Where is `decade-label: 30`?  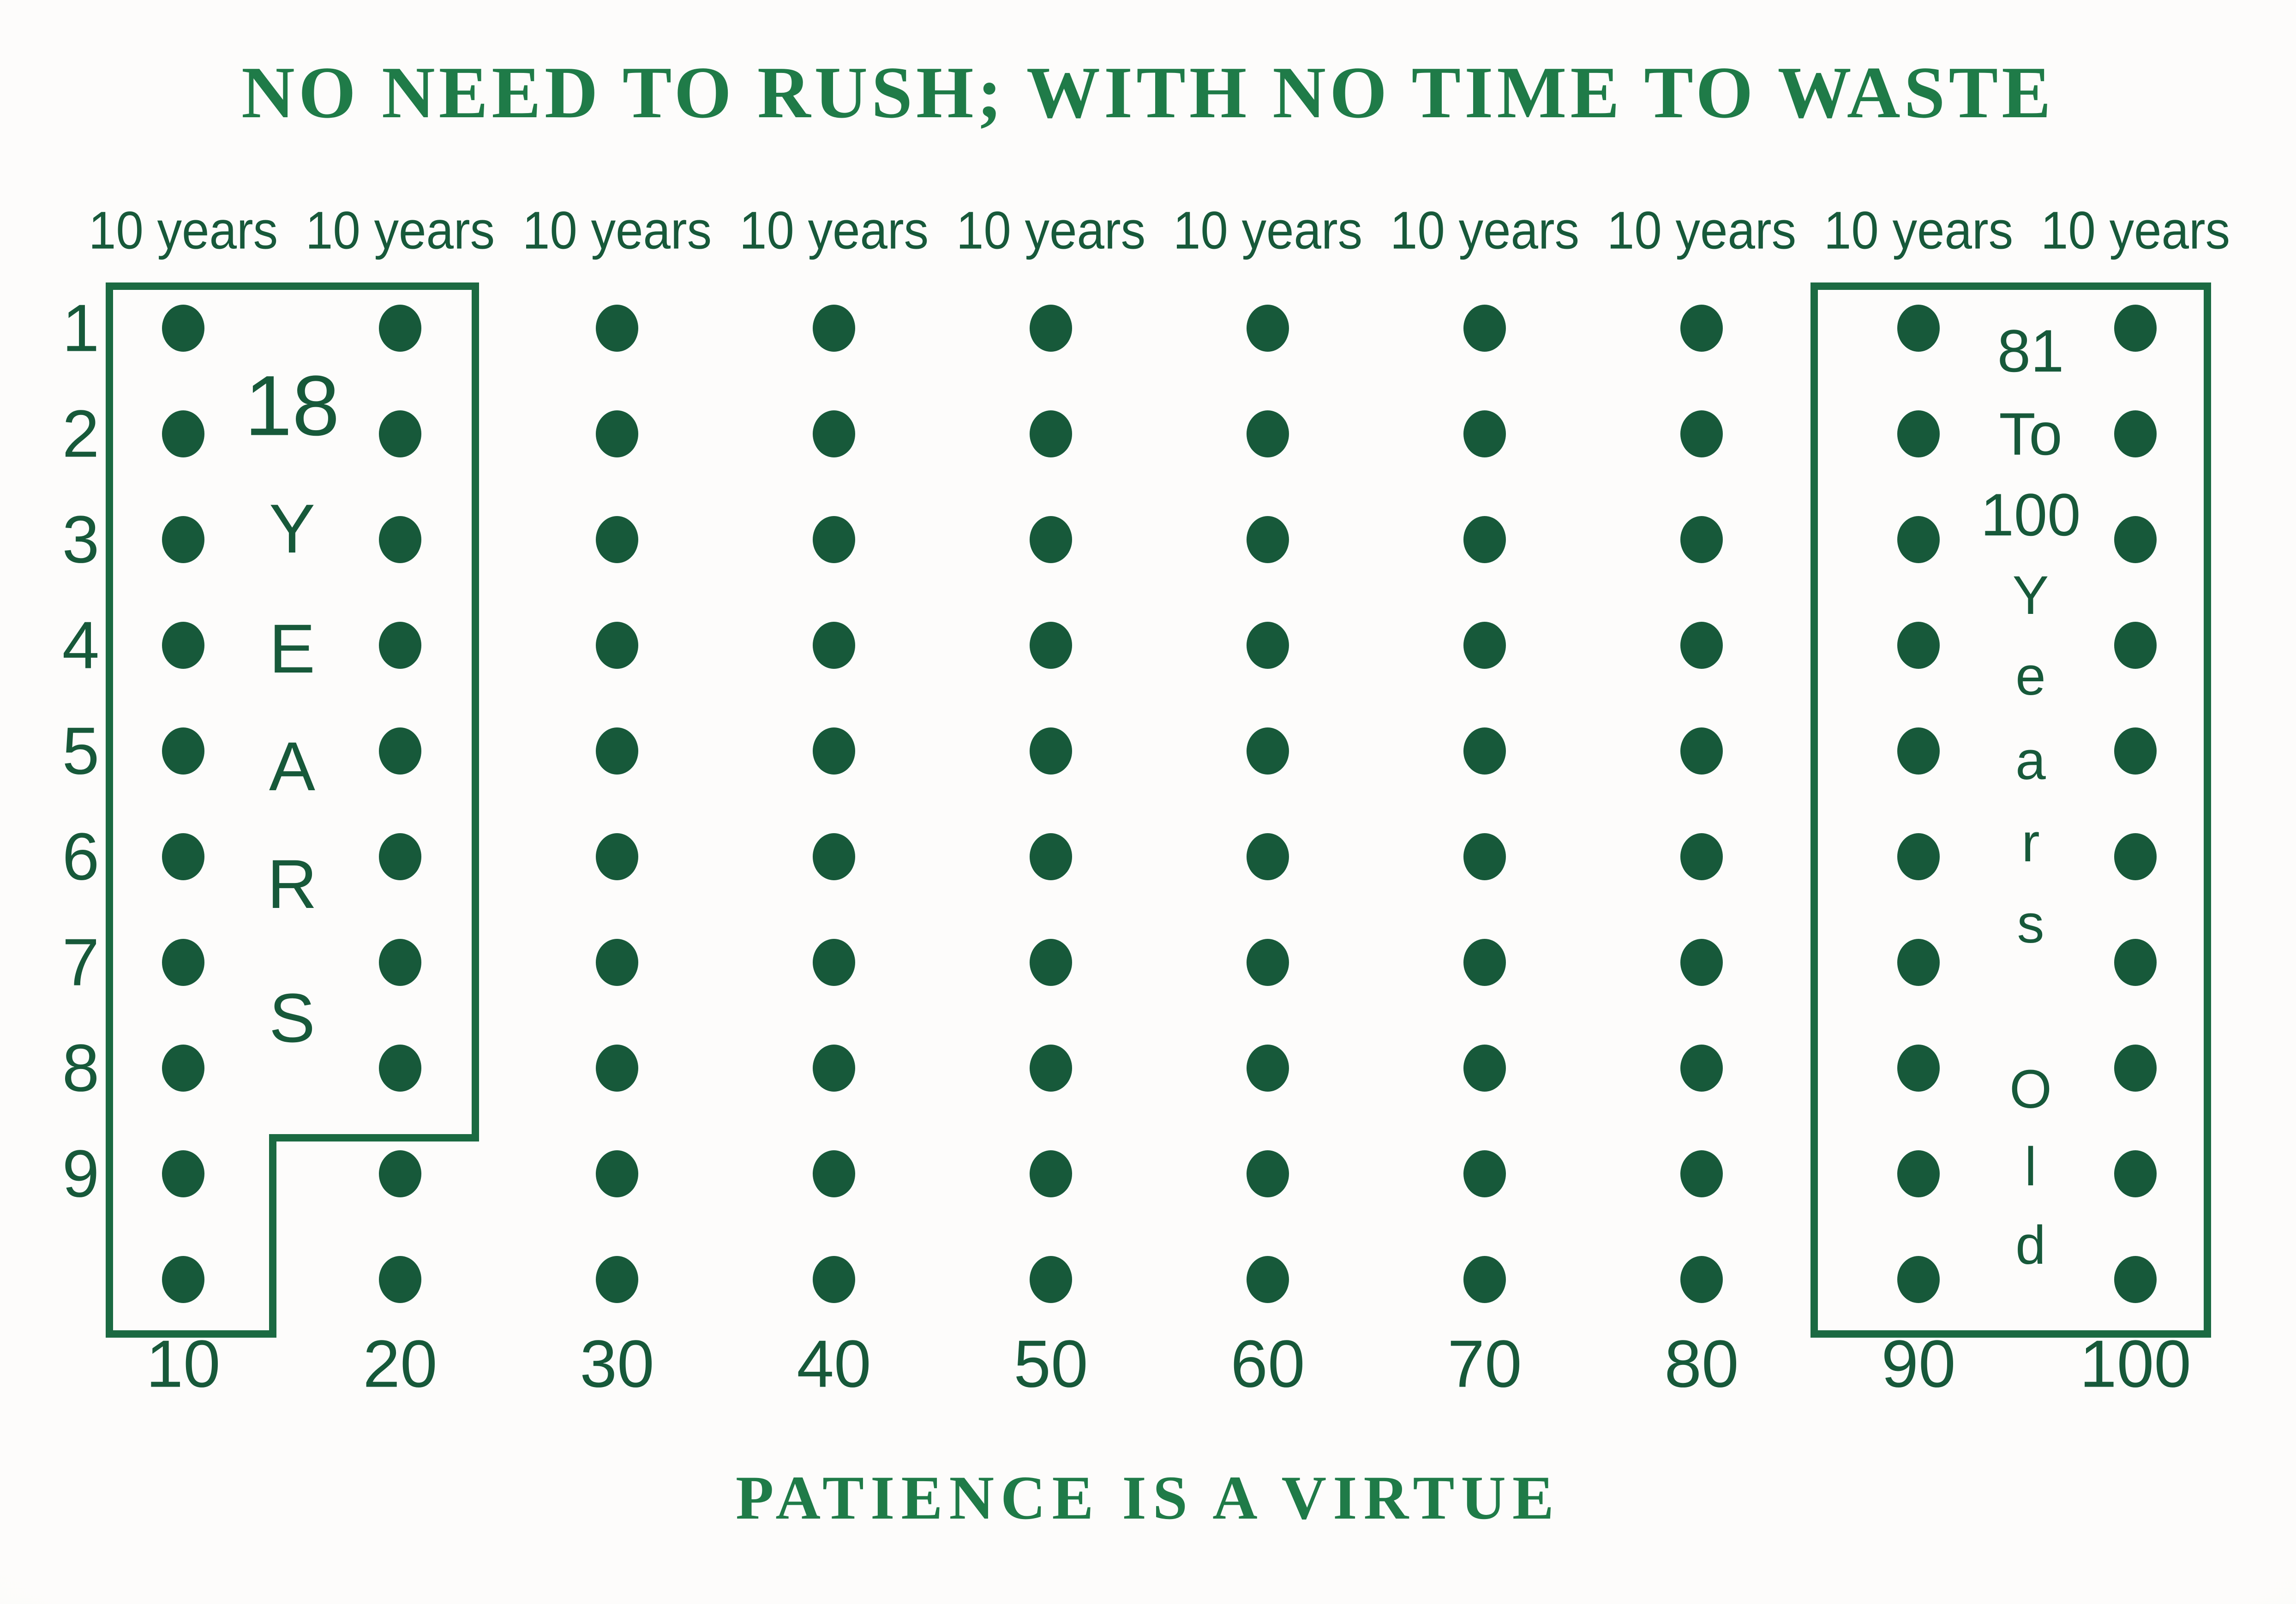 decade-label: 30 is located at coordinates (617, 1363).